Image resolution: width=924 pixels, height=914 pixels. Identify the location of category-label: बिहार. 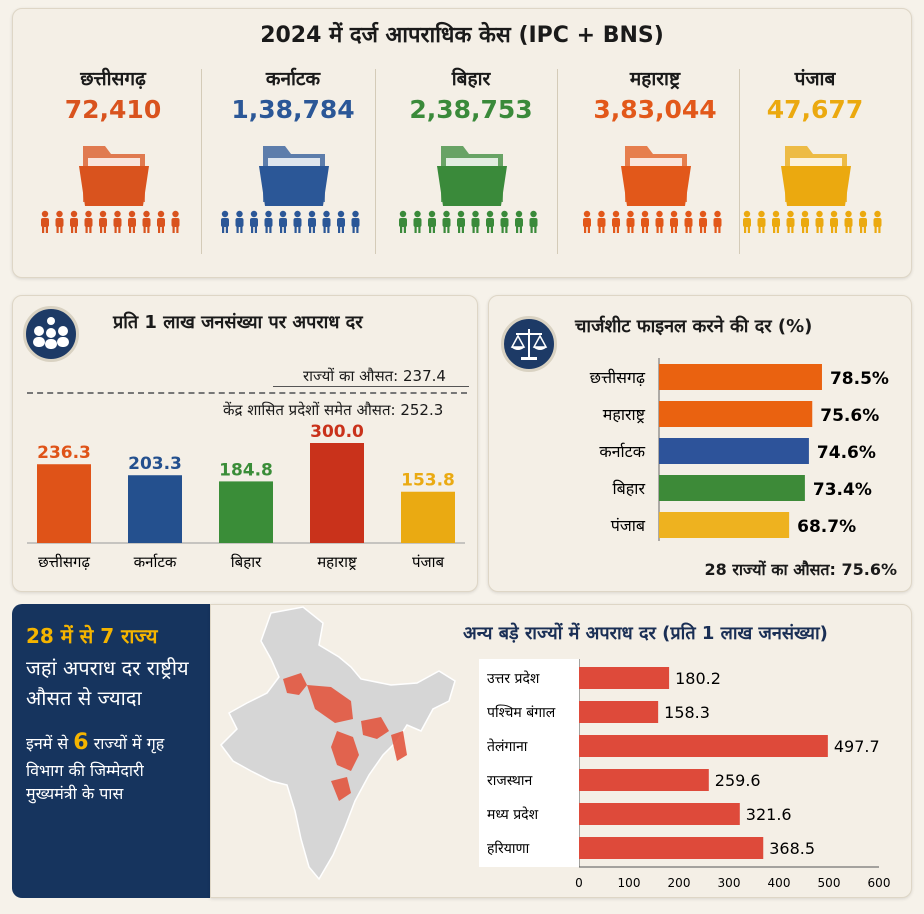
(246, 562).